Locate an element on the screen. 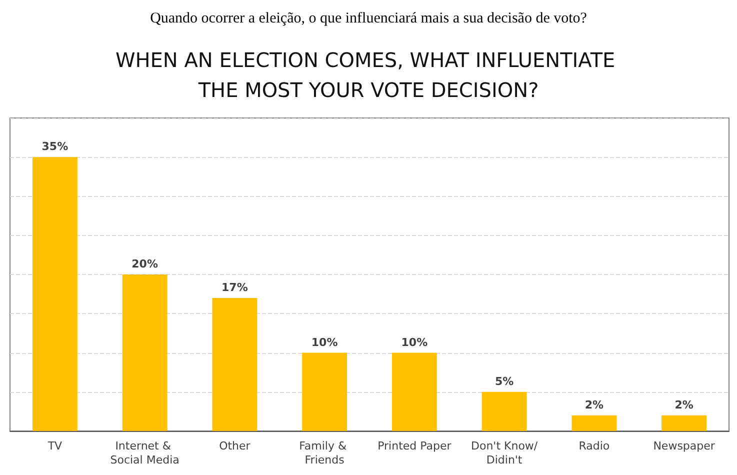 This screenshot has height=475, width=737. x-tick-label: Family & Friends is located at coordinates (324, 453).